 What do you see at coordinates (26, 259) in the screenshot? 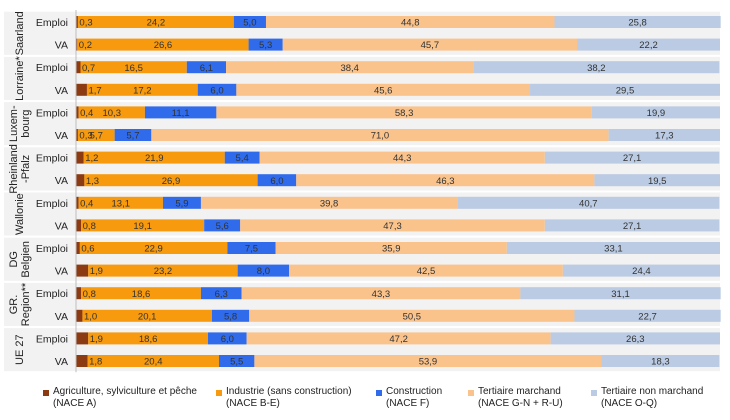
I see `region-label-line: Belgien` at bounding box center [26, 259].